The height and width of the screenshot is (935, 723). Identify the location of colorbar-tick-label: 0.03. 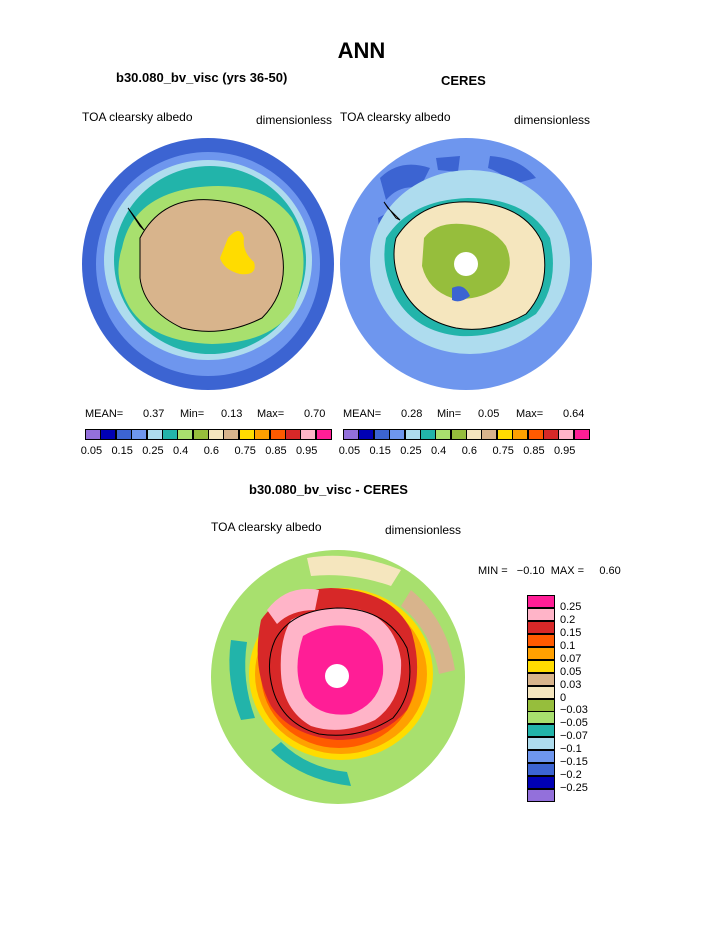
(571, 684).